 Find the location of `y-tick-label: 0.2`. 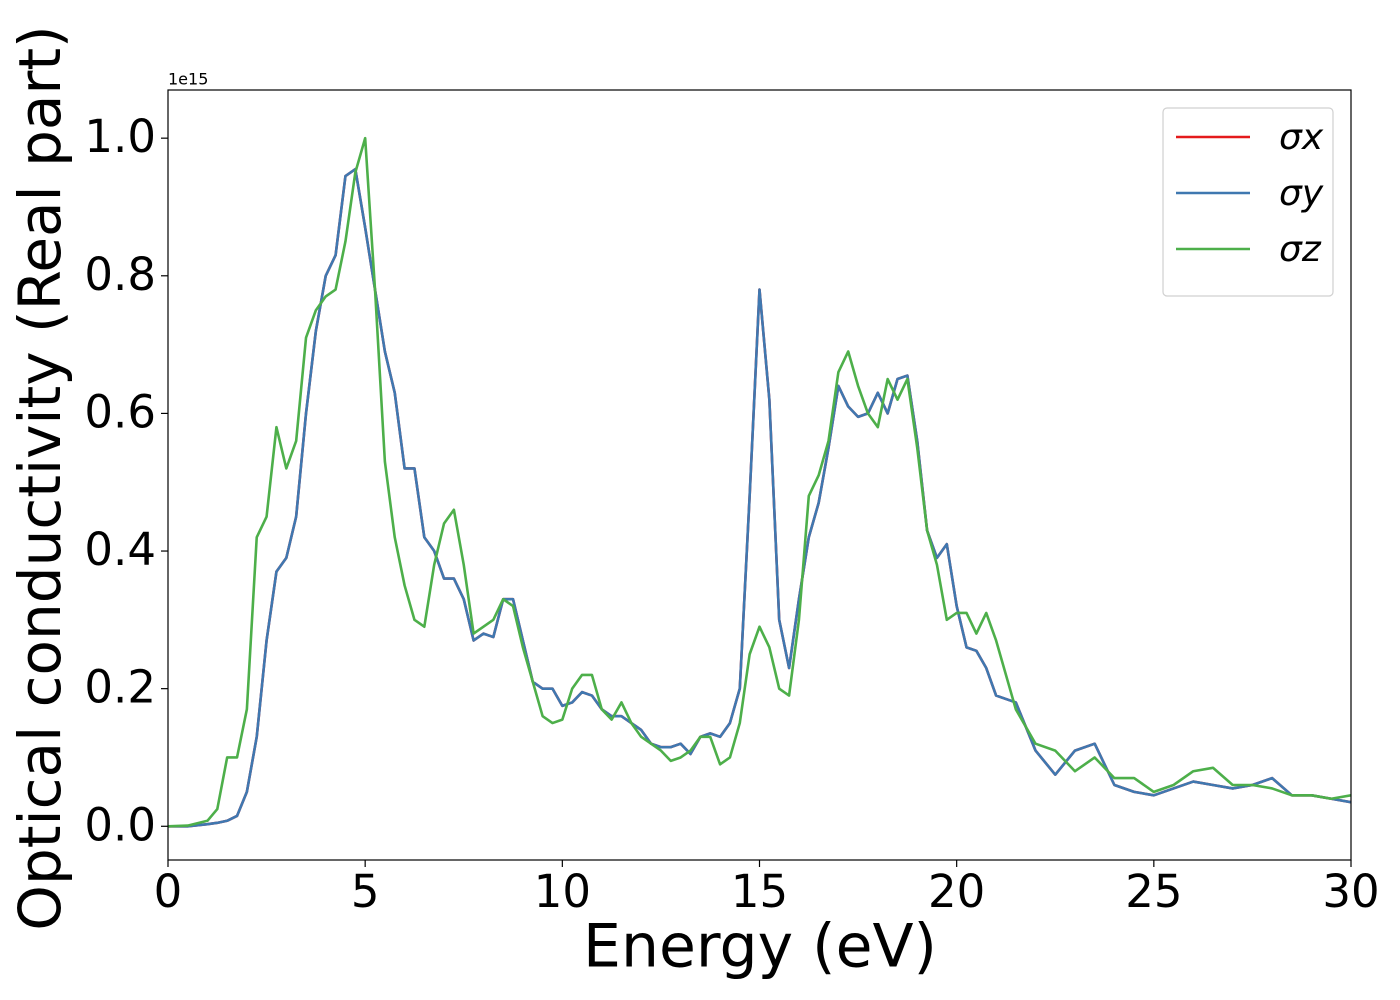

y-tick-label: 0.2 is located at coordinates (120, 687).